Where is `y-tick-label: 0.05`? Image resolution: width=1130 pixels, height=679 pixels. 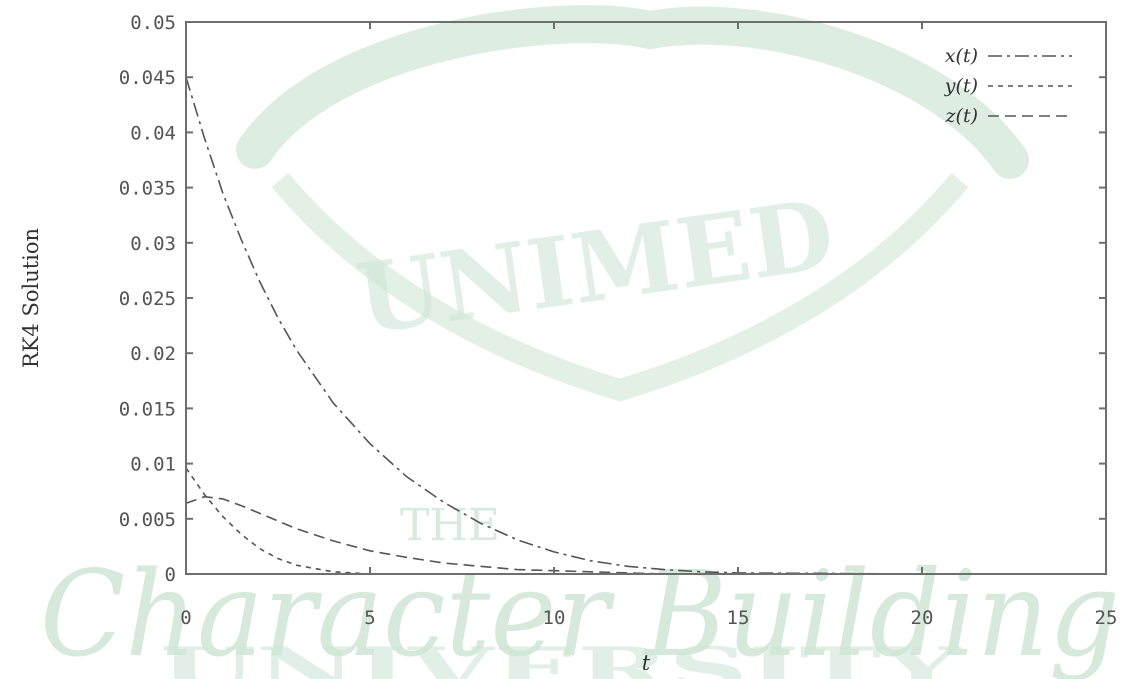 y-tick-label: 0.05 is located at coordinates (153, 23).